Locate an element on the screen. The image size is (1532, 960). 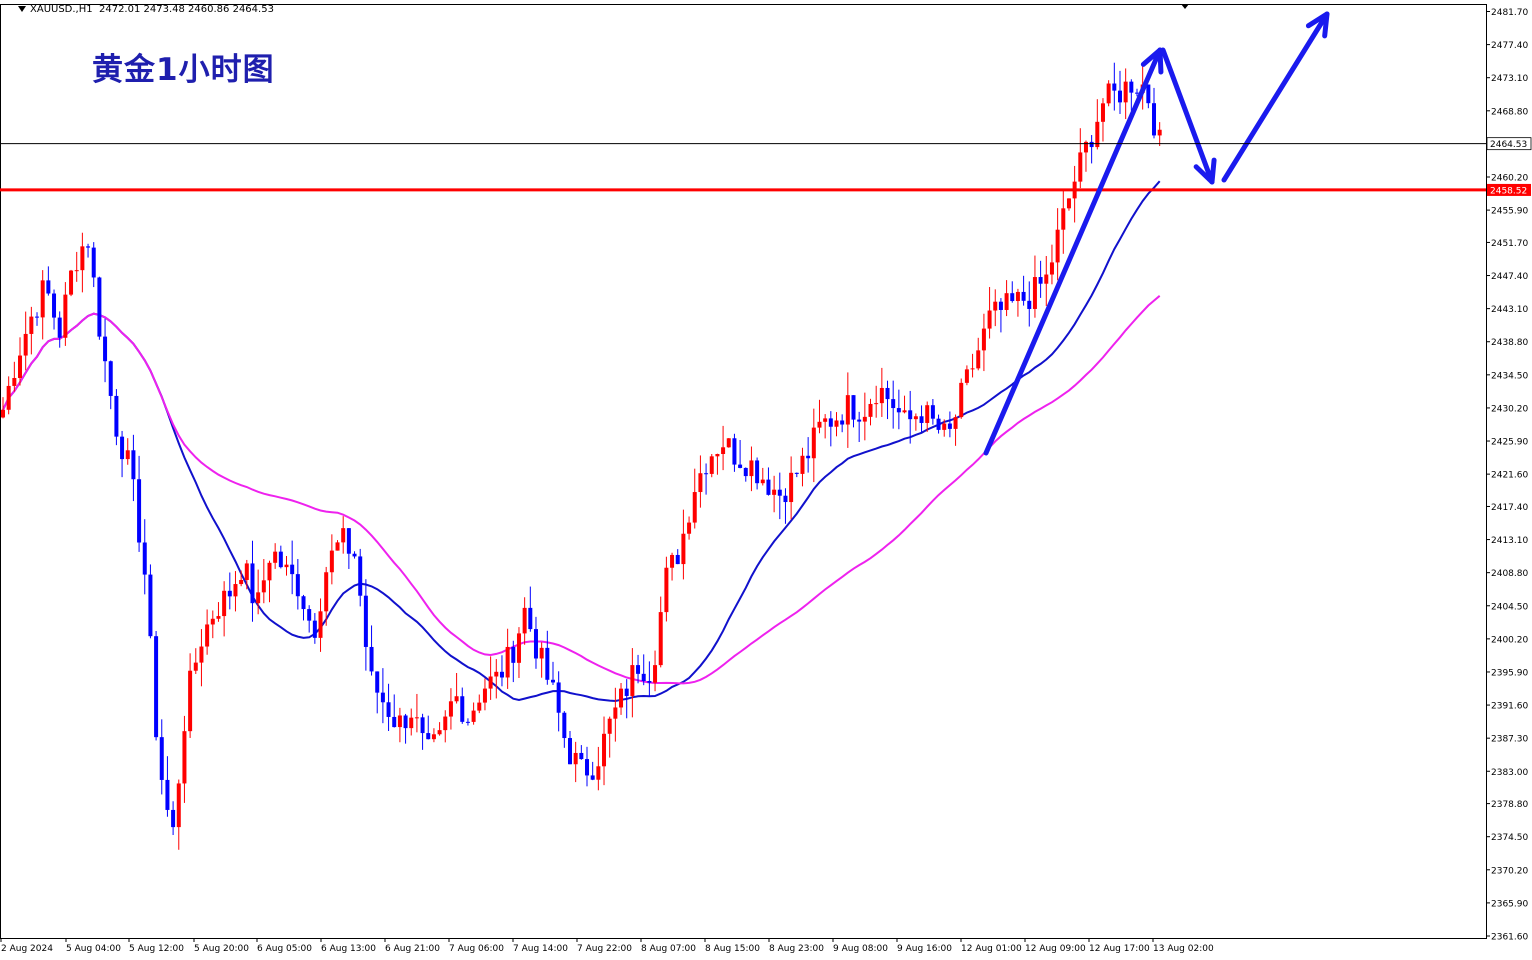
current-price-label: 2464.53 is located at coordinates (1508, 145).